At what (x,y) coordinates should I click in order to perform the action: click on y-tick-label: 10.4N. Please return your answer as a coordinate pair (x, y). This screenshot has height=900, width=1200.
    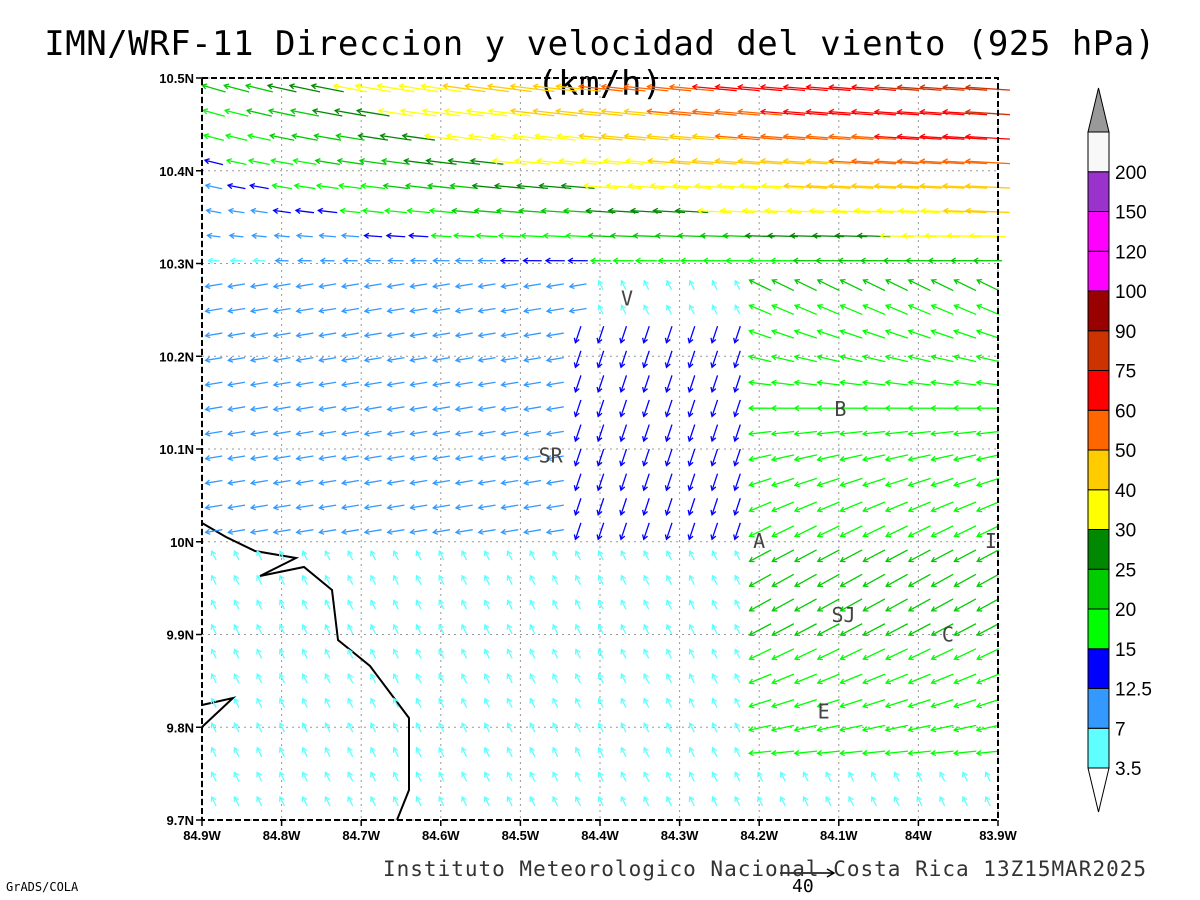
    Looking at the image, I should click on (176, 171).